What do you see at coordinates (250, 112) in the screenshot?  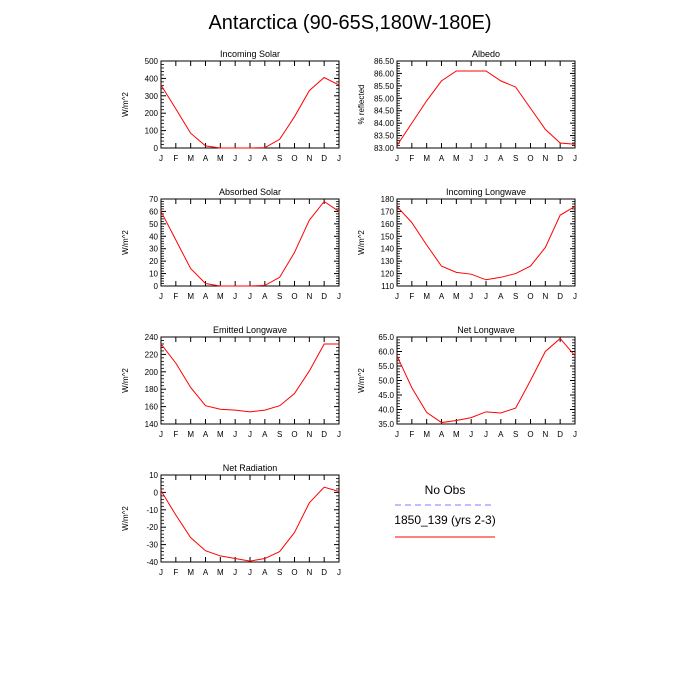 I see `series-line` at bounding box center [250, 112].